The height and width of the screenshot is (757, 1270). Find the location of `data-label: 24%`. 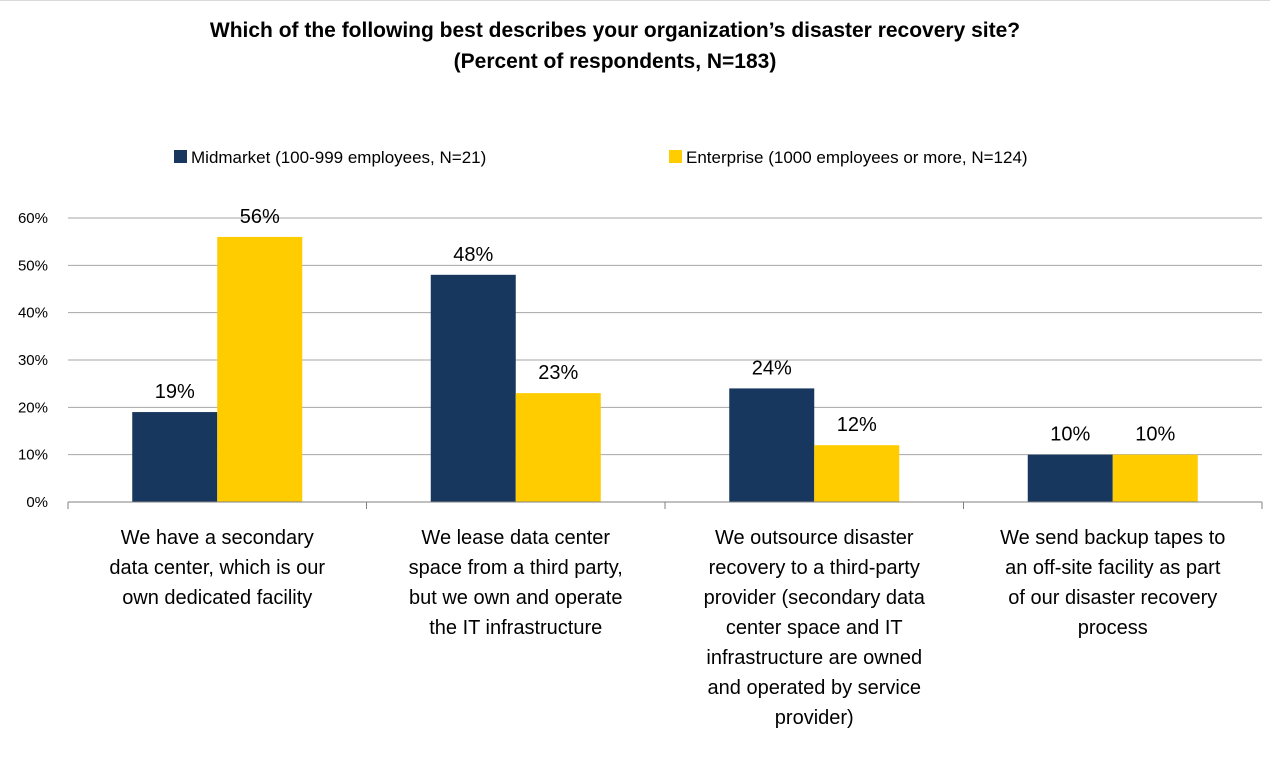

data-label: 24% is located at coordinates (772, 368).